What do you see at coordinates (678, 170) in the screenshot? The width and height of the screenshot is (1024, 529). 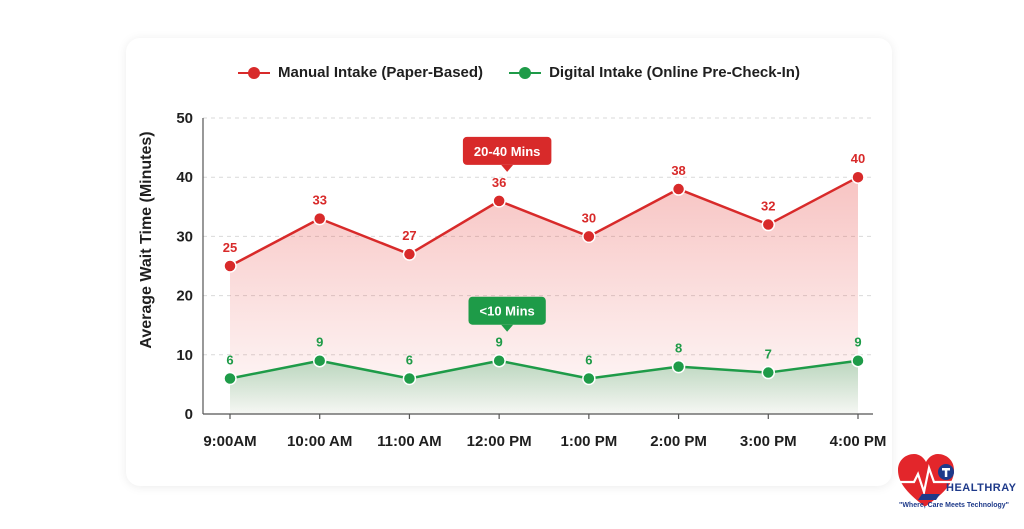 I see `data-label: 38` at bounding box center [678, 170].